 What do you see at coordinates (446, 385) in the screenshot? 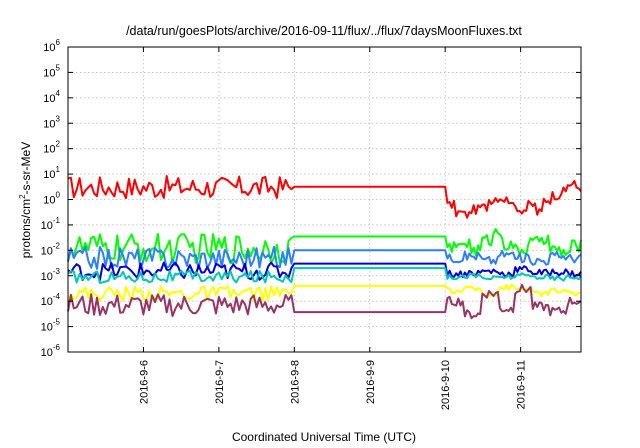
I see `x-tick-label: 2016-9-10` at bounding box center [446, 385].